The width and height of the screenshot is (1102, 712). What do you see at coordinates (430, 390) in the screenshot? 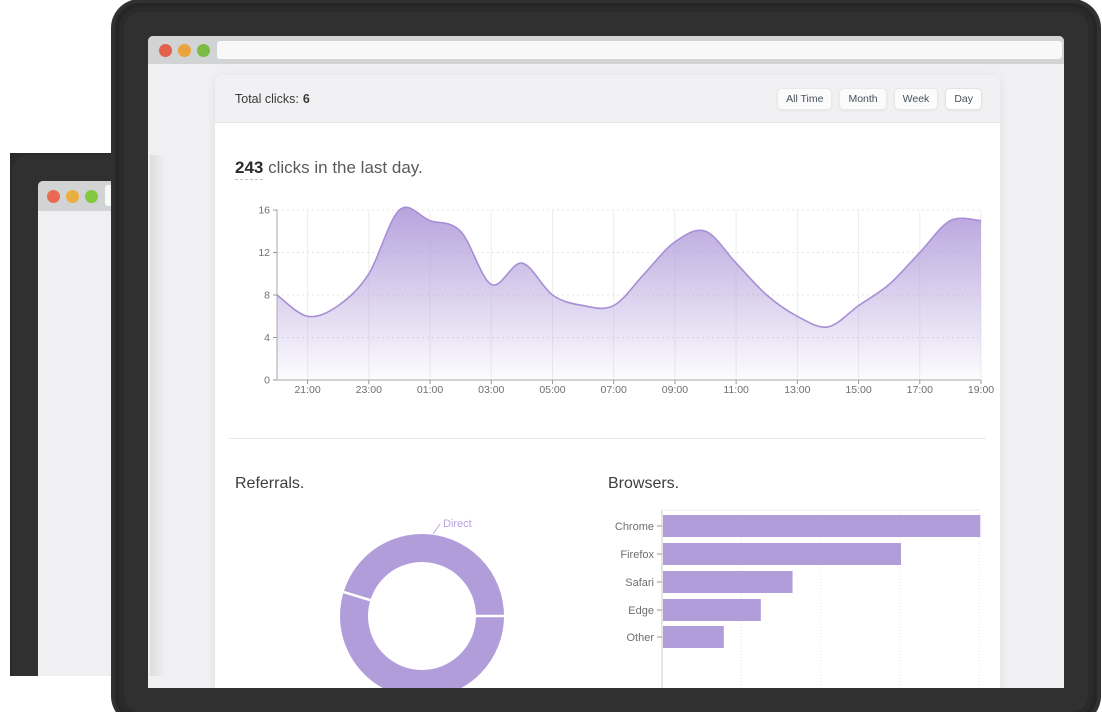
I see `svg-text: 01:00` at bounding box center [430, 390].